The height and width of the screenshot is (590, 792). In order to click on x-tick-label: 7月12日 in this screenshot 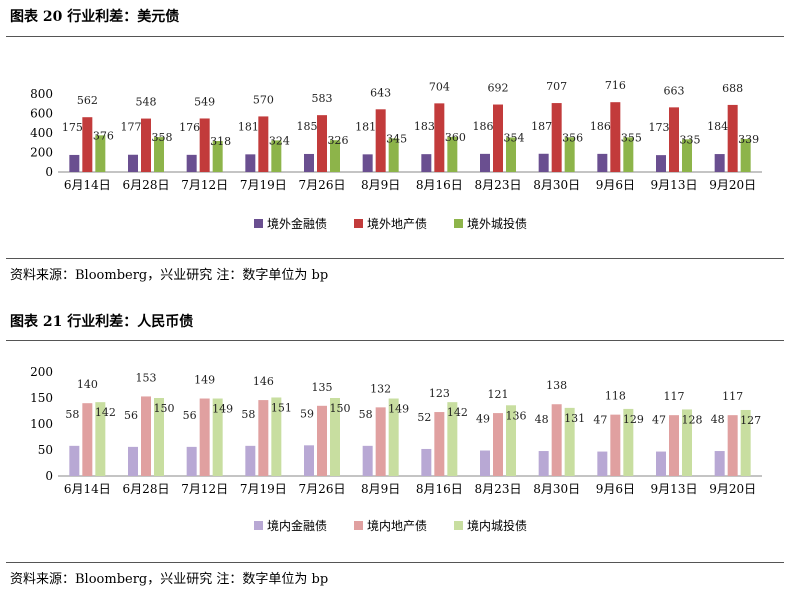, I will do `click(204, 185)`.